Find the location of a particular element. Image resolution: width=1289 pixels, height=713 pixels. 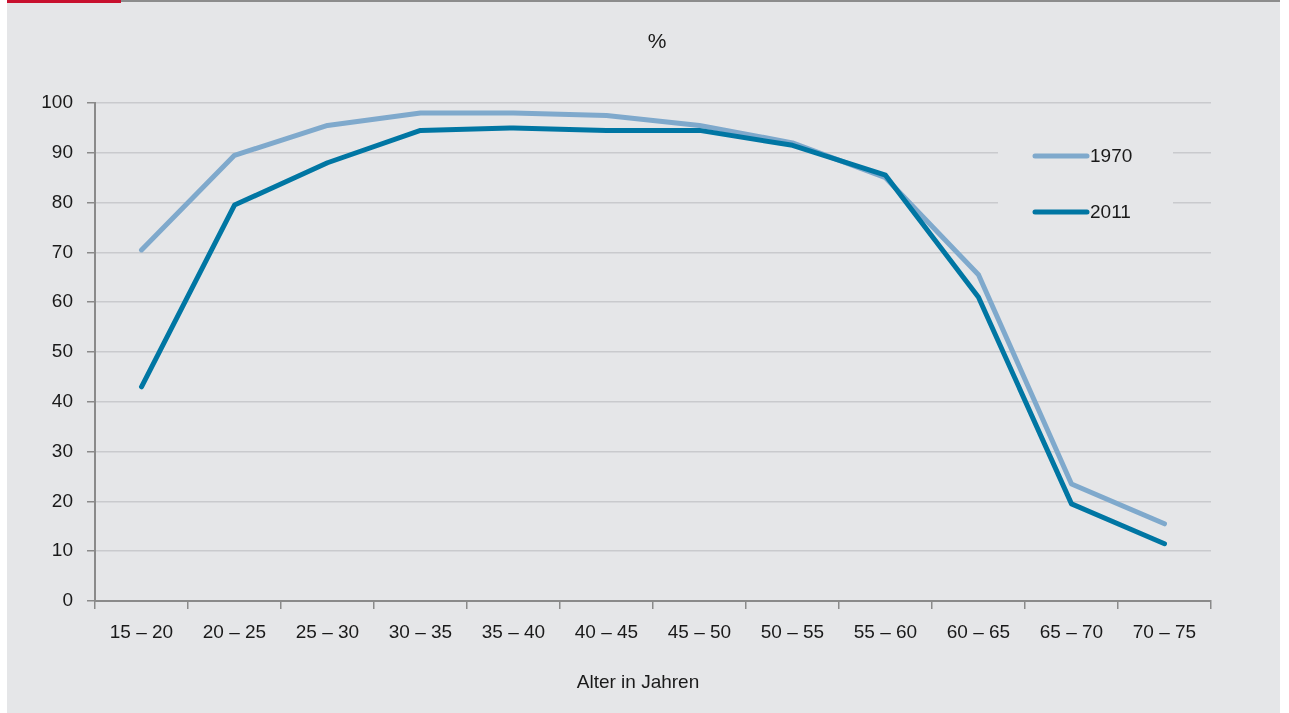

y-tick-label: 20 is located at coordinates (62, 500).